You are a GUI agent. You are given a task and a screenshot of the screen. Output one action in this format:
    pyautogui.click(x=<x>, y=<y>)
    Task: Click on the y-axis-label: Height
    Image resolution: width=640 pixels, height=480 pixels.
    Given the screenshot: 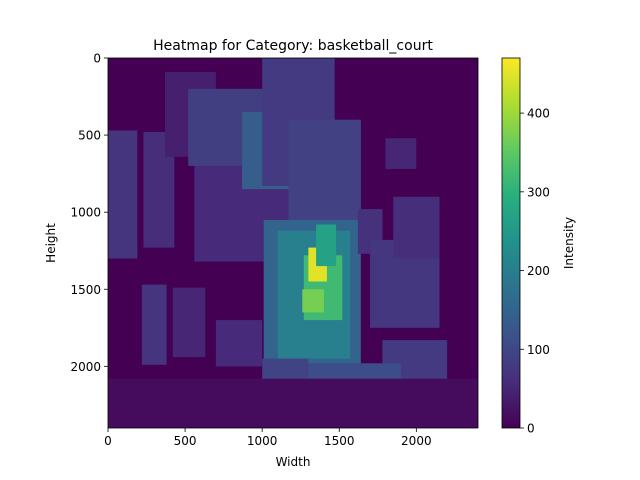 What is the action you would take?
    pyautogui.click(x=51, y=243)
    